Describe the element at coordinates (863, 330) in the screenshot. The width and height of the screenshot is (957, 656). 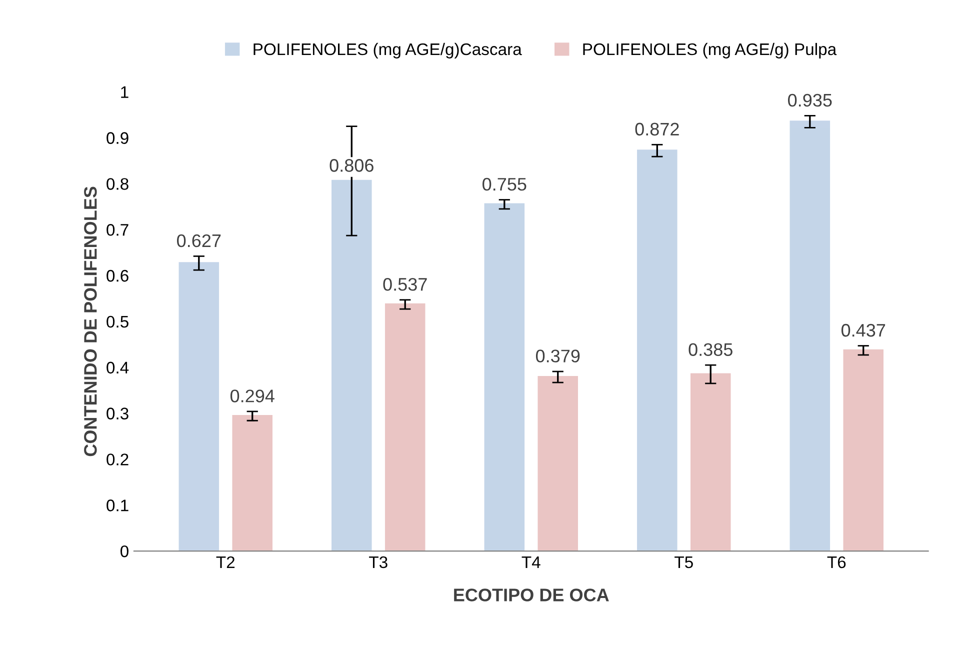
I see `data-label: 0.437` at that location.